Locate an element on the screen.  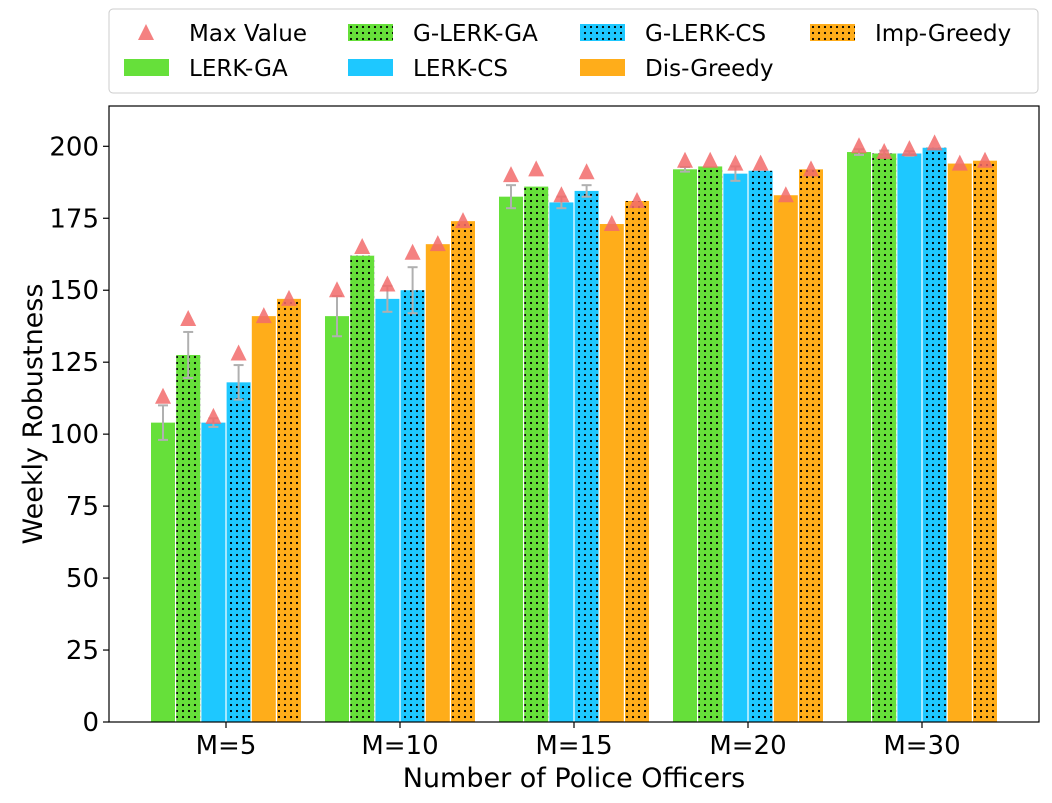
legend-item-g-lerk-ga: G-LERK-GA is located at coordinates (443, 34).